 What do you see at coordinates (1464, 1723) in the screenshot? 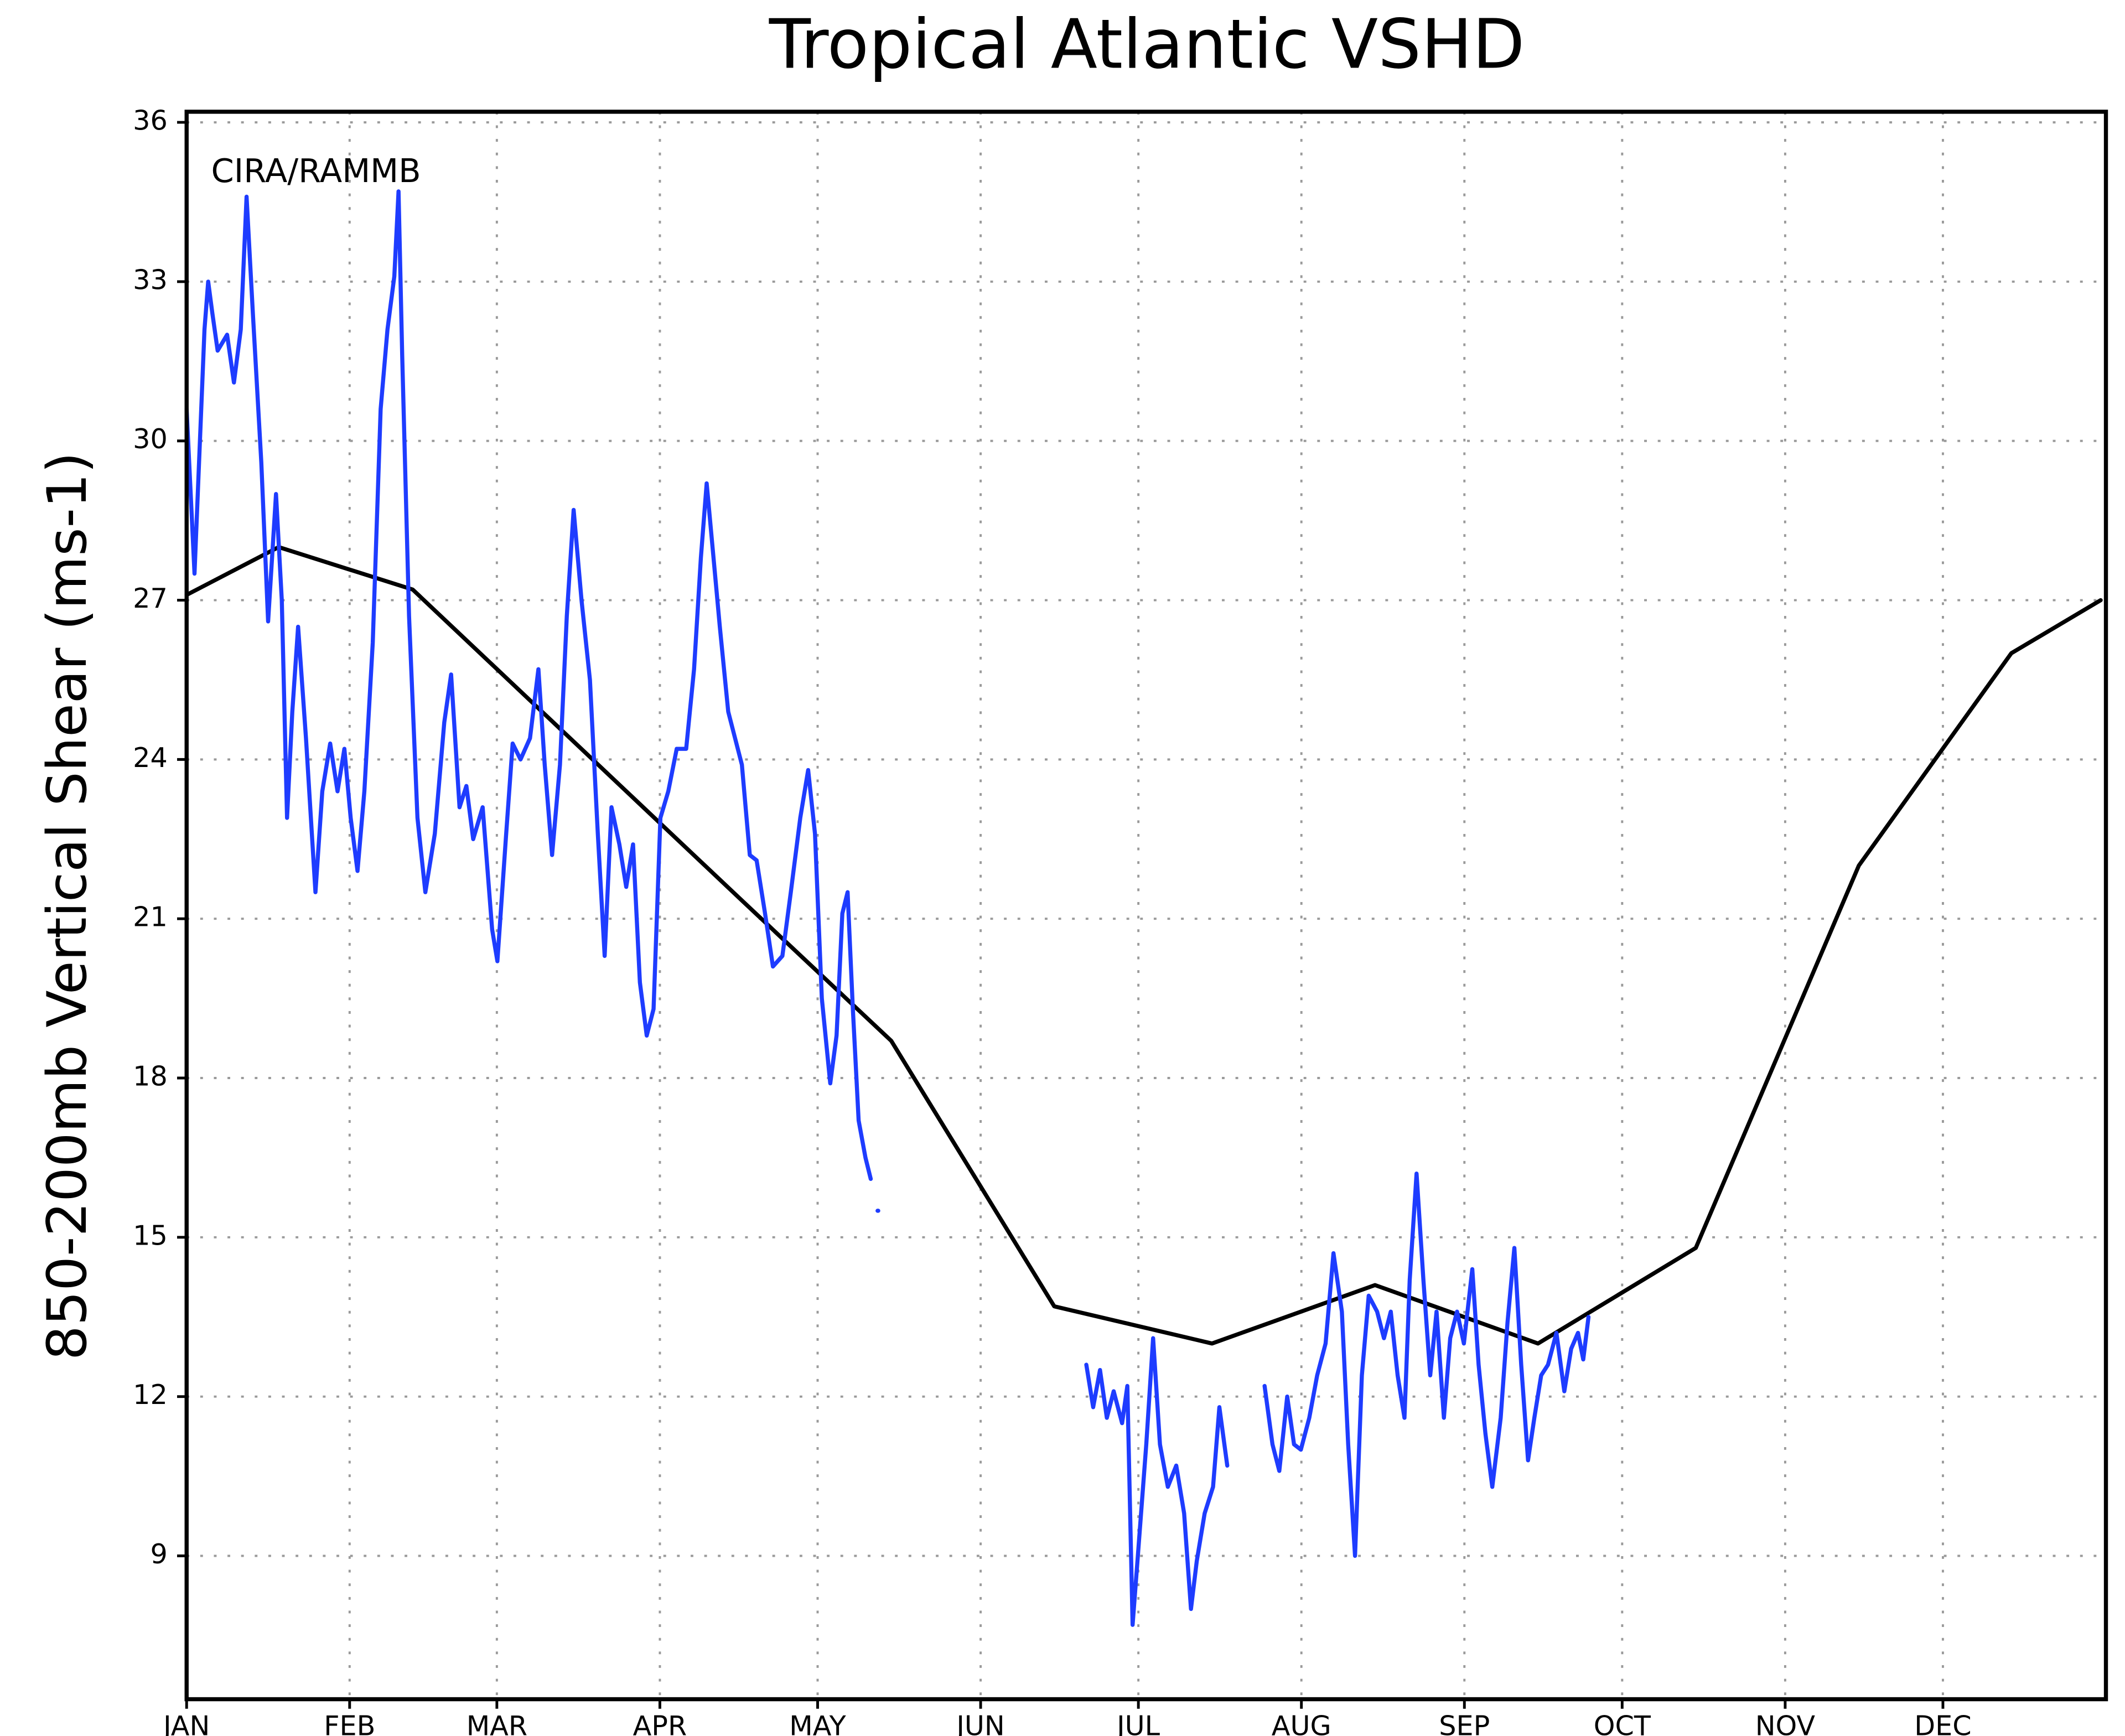
I see `x-tick-label: SEP` at bounding box center [1464, 1723].